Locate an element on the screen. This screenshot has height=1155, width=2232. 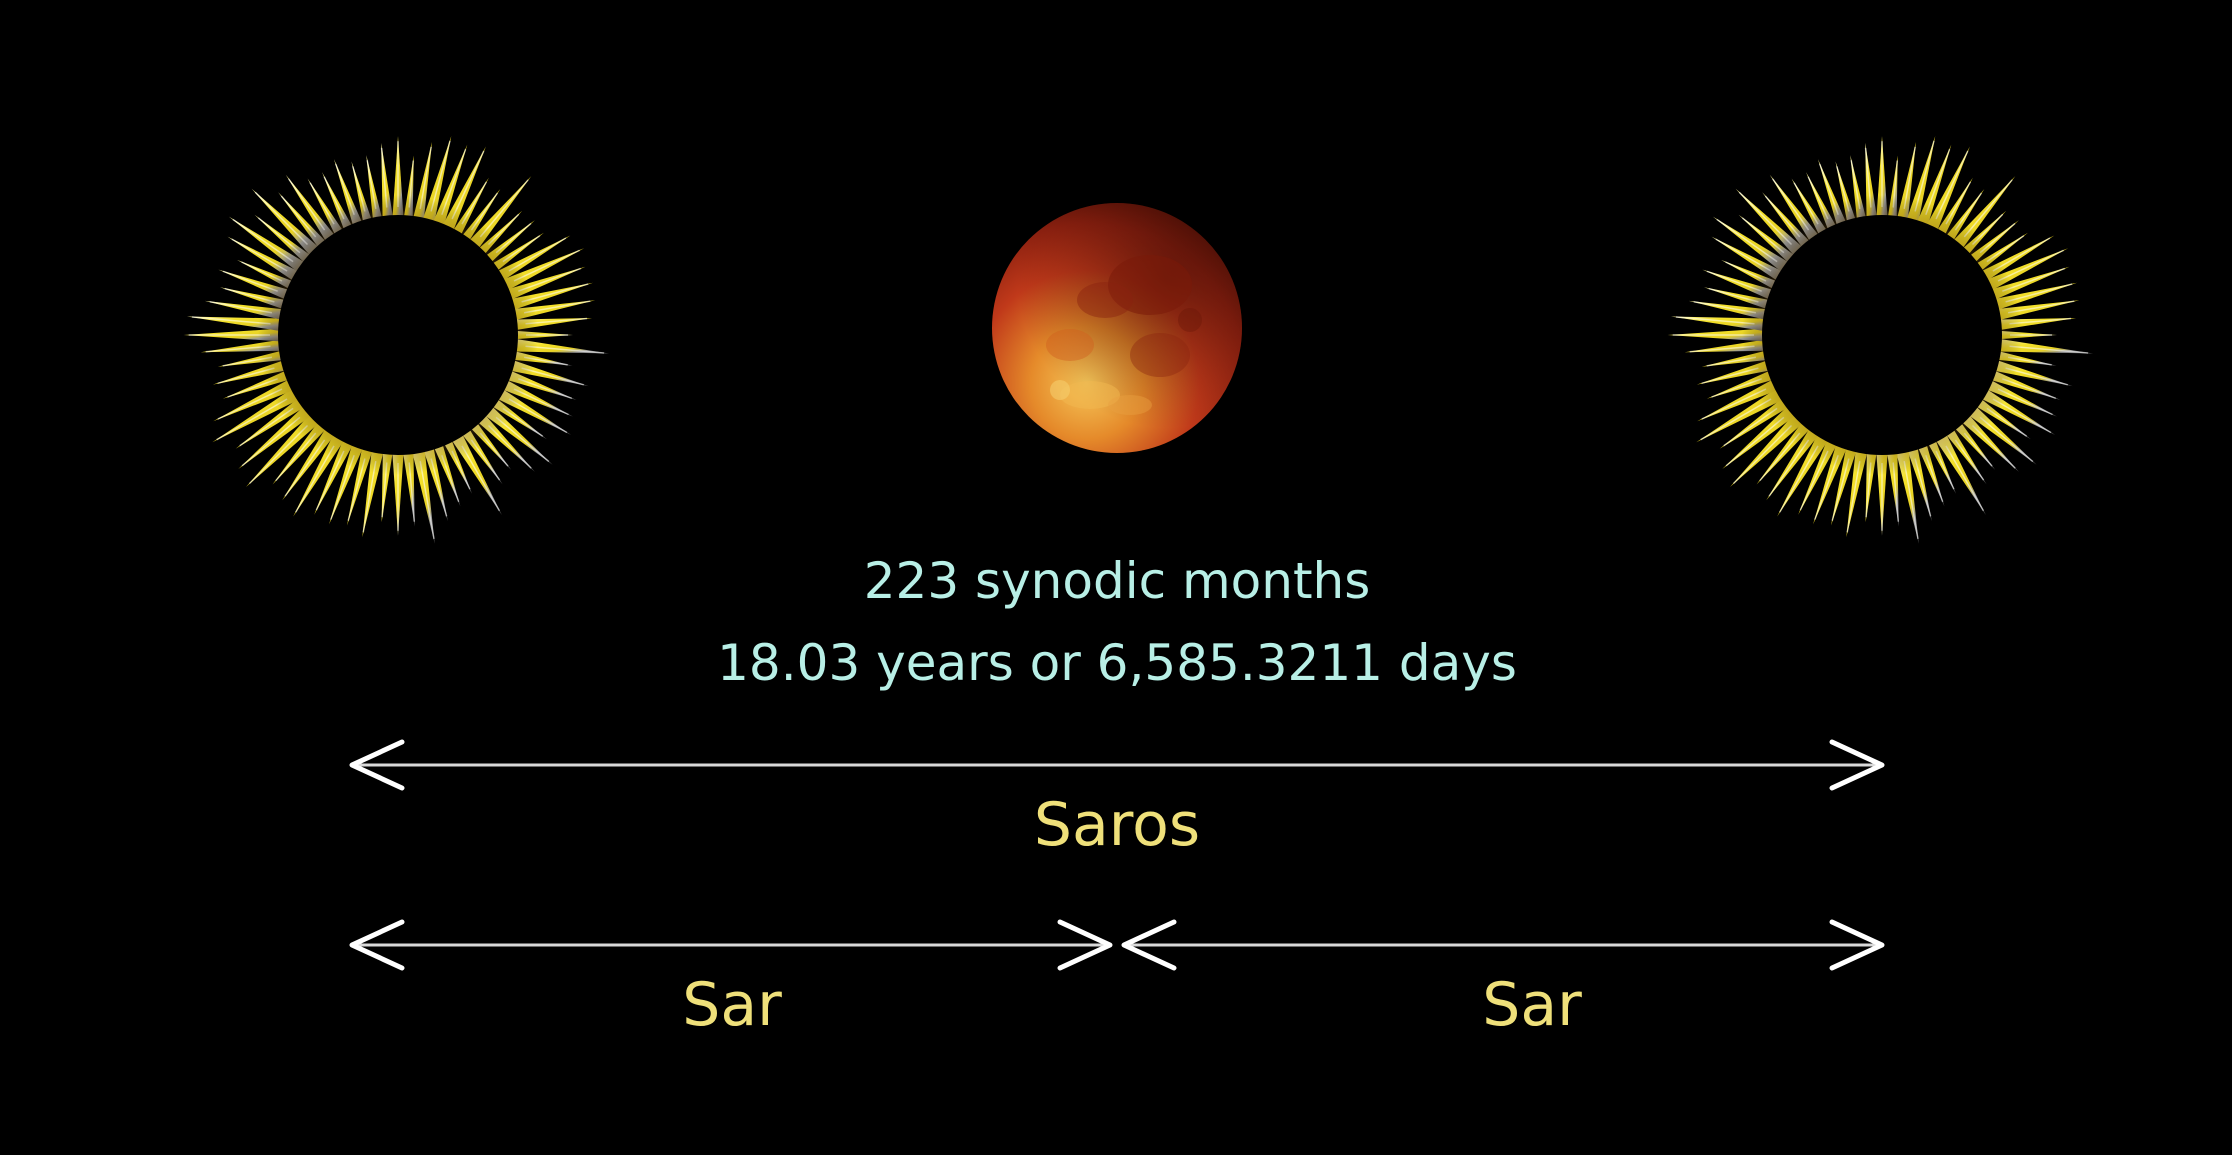
sar-left-label: Sar is located at coordinates (732, 1005).